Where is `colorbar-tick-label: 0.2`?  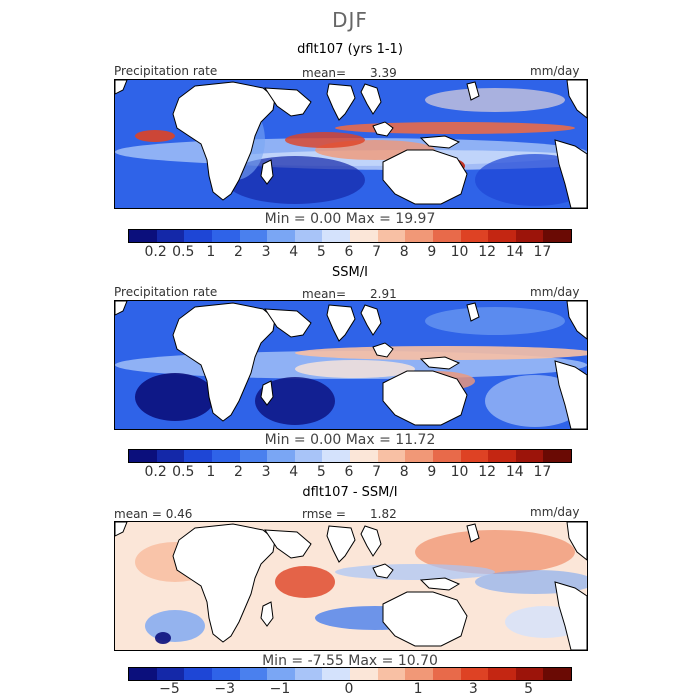
colorbar-tick-label: 0.2 is located at coordinates (155, 472).